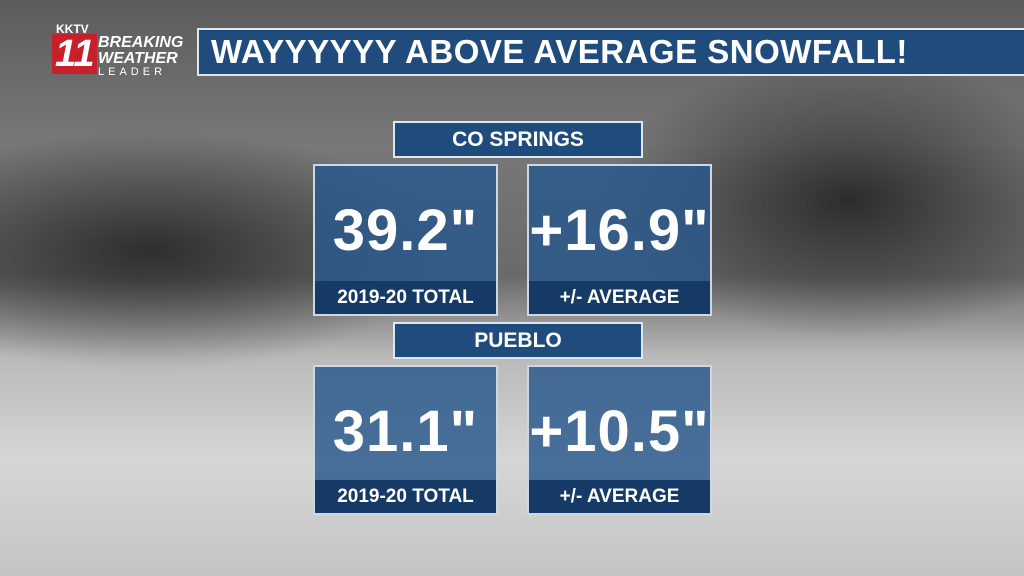 The image size is (1024, 576). Describe the element at coordinates (559, 51) in the screenshot. I see `title: WAYYYYYY ABOVE AVERAGE SNOWFALL!` at that location.